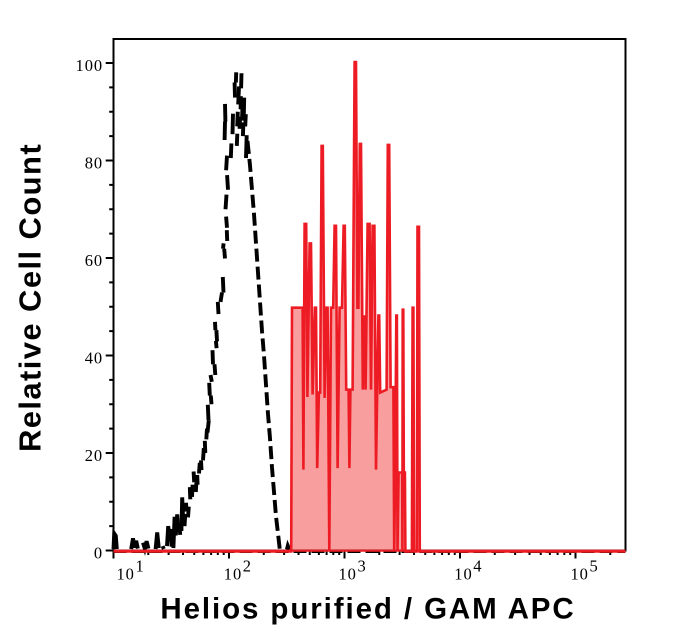 The image size is (676, 641). I want to click on svg-text: 60, so click(94, 260).